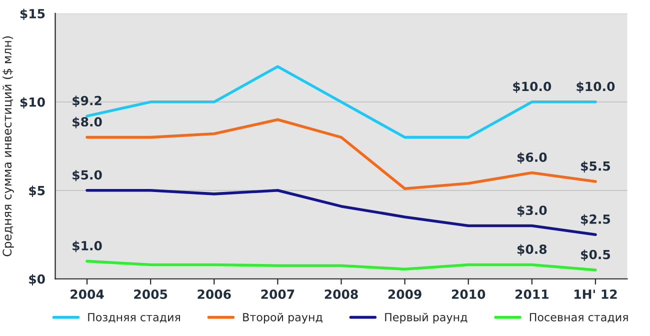 The height and width of the screenshot is (336, 650). I want to click on y-tick-label: $0, so click(37, 280).